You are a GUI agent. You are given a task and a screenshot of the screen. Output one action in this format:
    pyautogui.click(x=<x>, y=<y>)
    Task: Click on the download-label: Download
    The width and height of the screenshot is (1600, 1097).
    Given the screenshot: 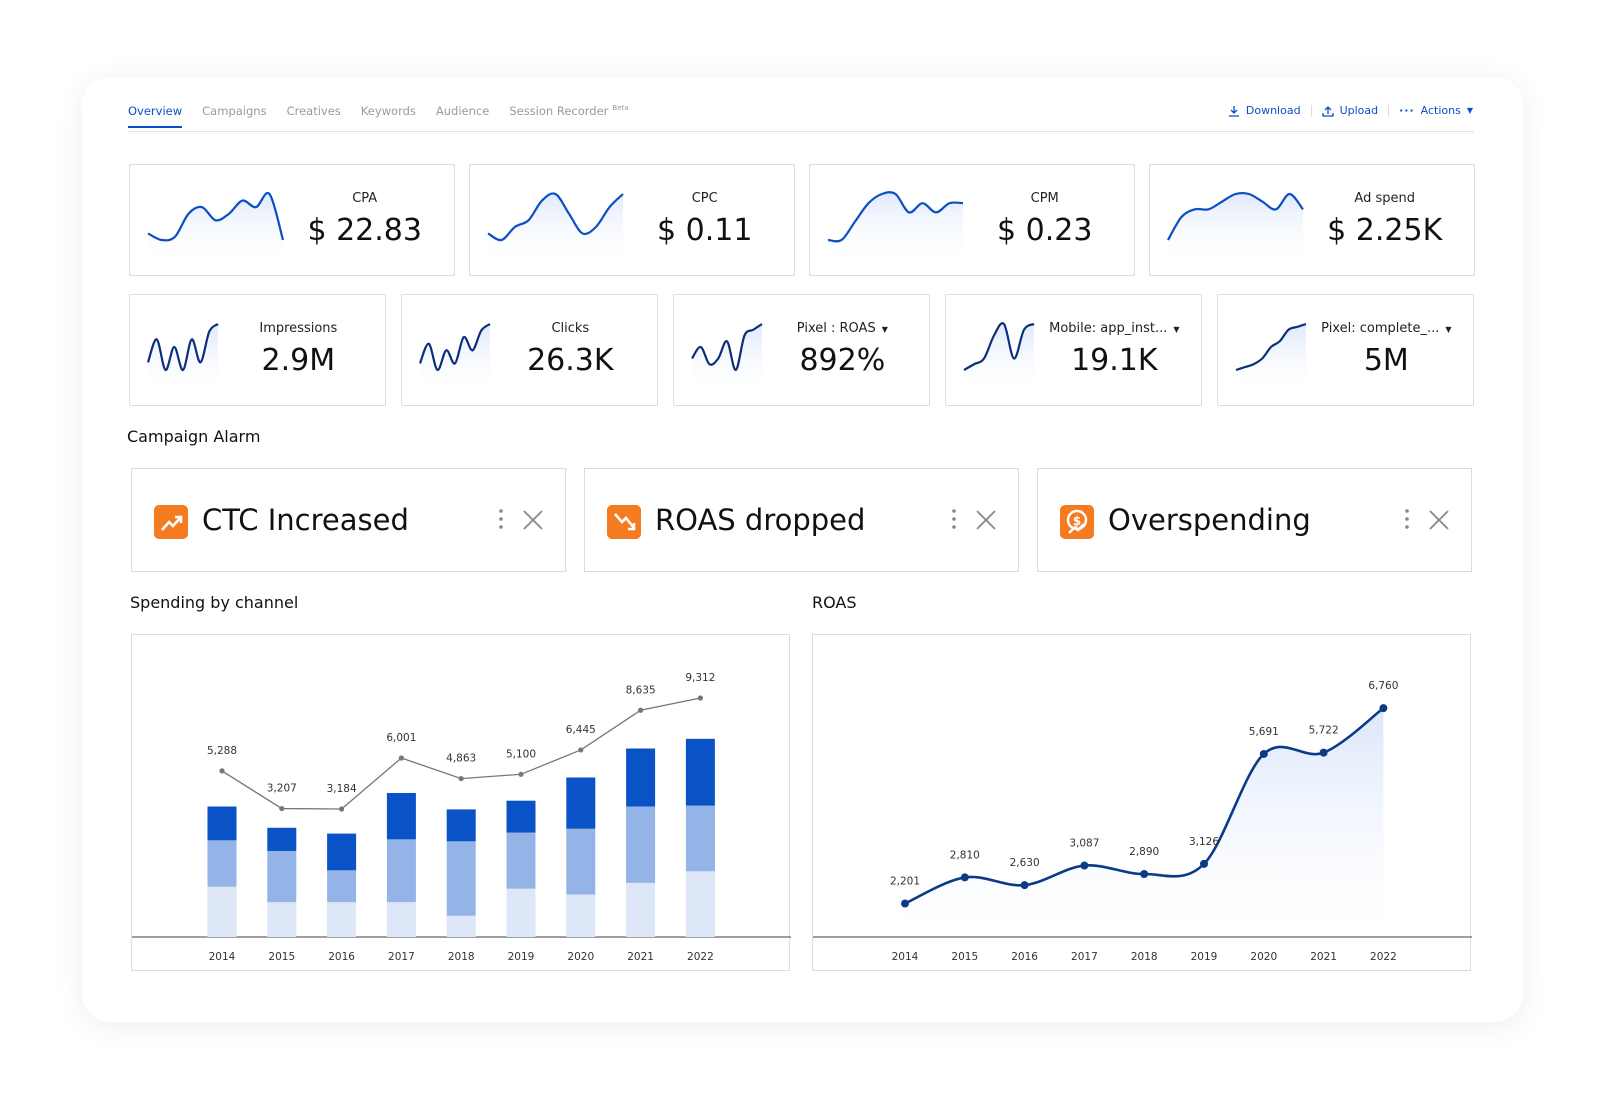 What is the action you would take?
    pyautogui.click(x=1273, y=110)
    